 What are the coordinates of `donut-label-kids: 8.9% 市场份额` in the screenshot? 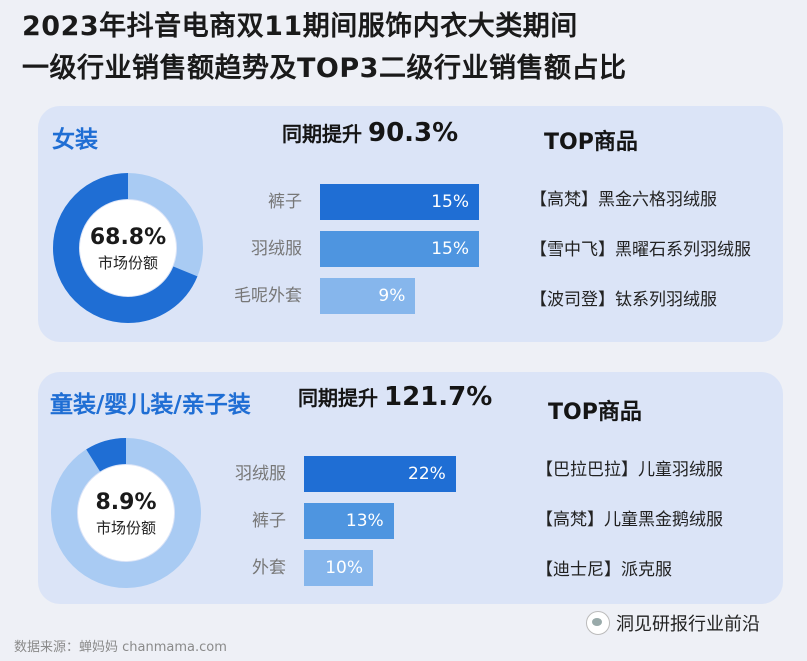 It's located at (126, 514).